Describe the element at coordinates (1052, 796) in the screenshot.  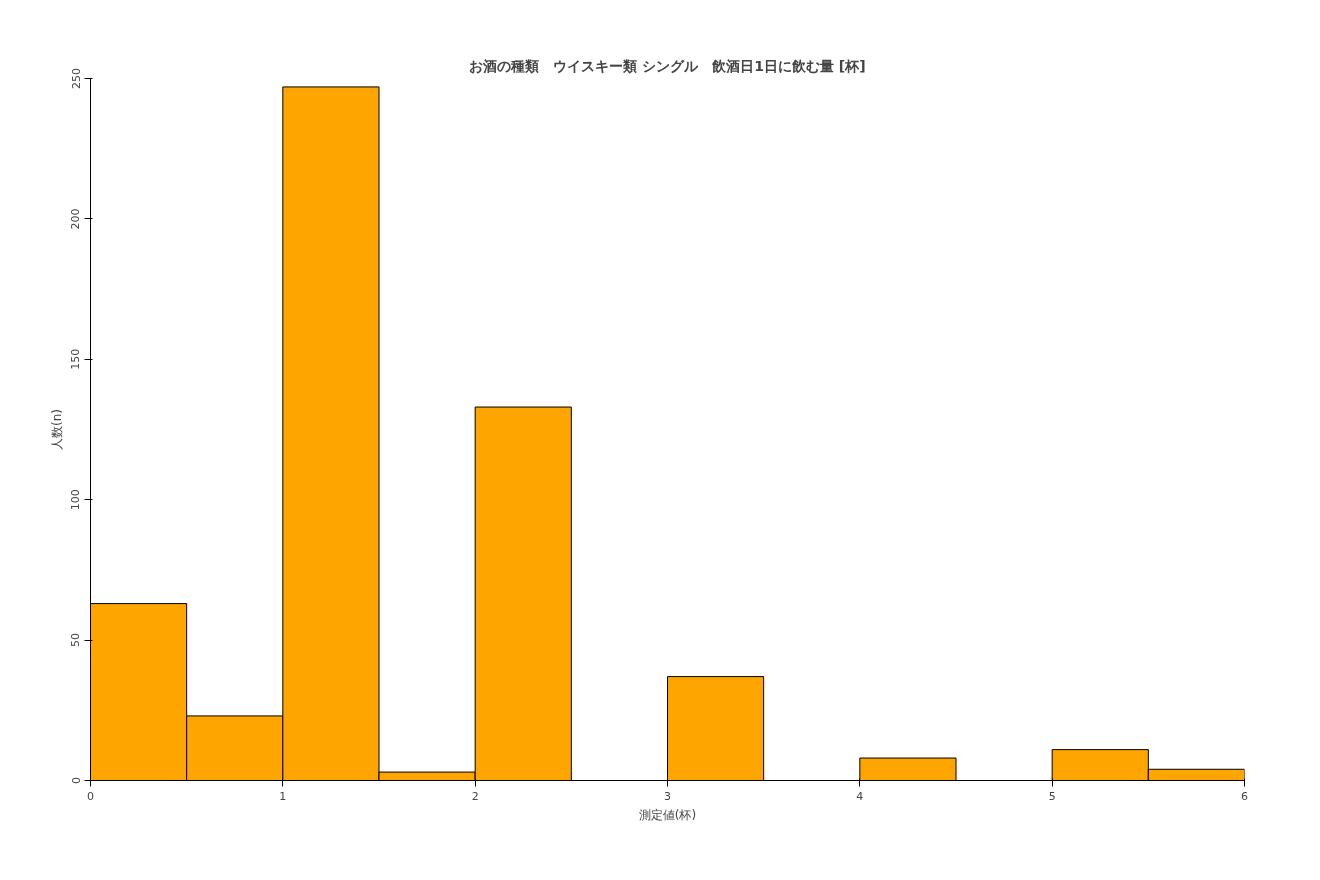
I see `x-tick-label: 5` at that location.